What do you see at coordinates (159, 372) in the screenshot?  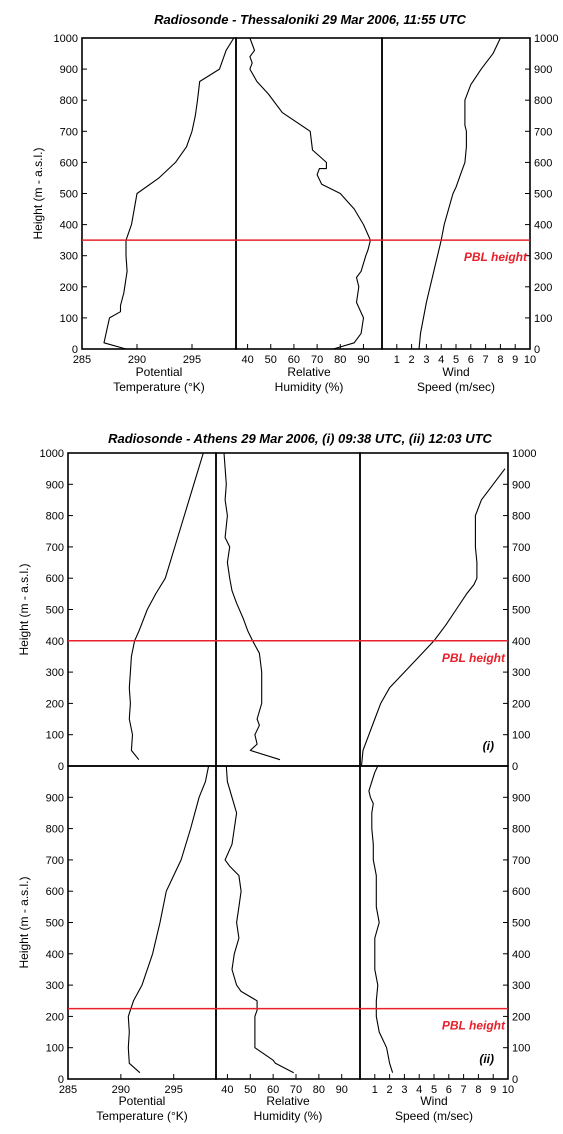 I see `x-axis-label: Potential` at bounding box center [159, 372].